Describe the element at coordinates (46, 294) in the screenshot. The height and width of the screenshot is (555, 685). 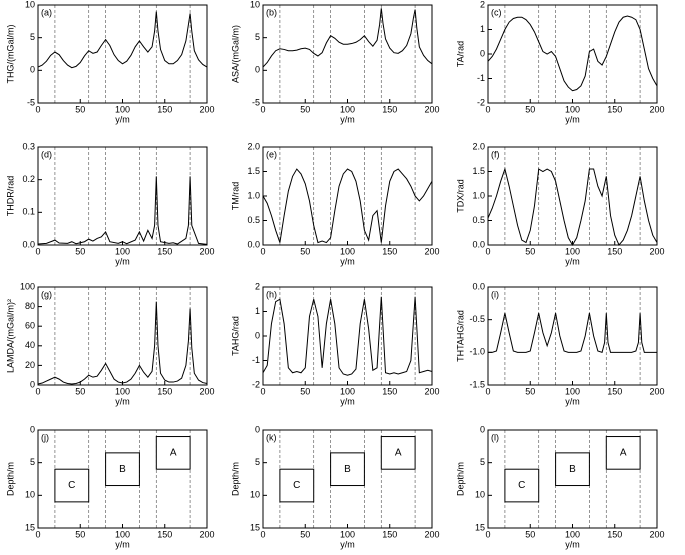
I see `panel-label: (g)` at that location.